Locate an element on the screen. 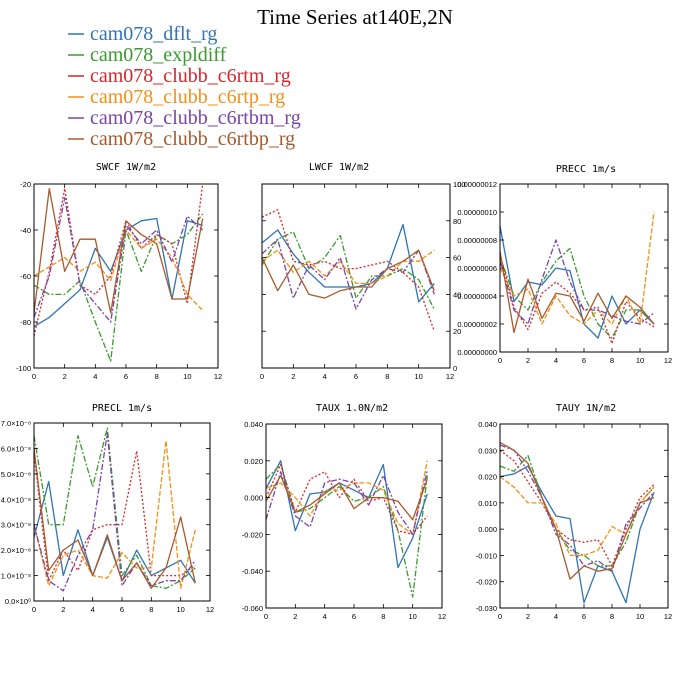  y-tick-label: 0.00000004 is located at coordinates (477, 296).